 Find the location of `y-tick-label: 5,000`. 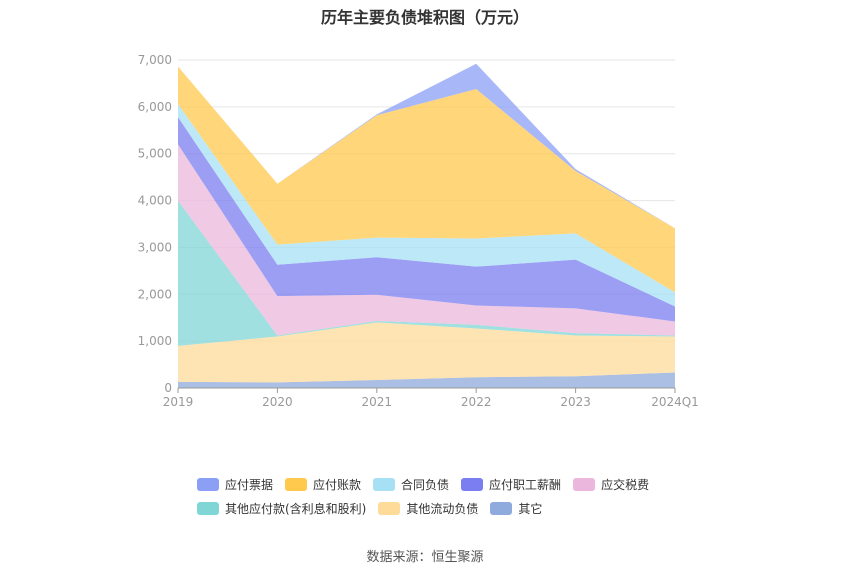

y-tick-label: 5,000 is located at coordinates (155, 154).